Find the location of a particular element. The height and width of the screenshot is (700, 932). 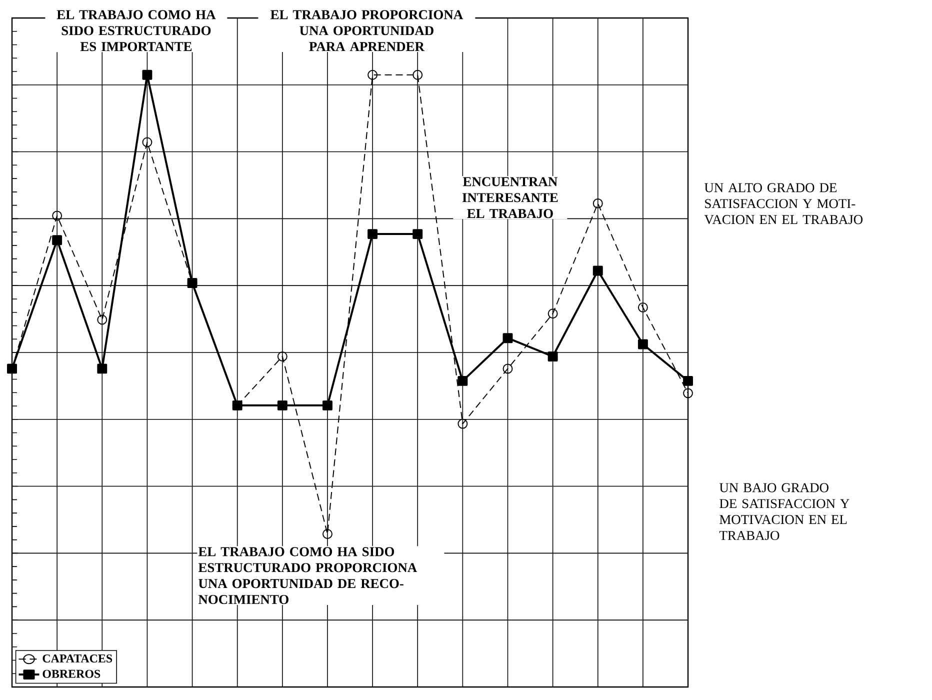

annotation: EL TRABAJO COMO HA SIDO ESTRUCTURADO PROPORCIONA UNA OPORTUNIDAD DE RECO-NOCIMIENTO is located at coordinates (308, 575).